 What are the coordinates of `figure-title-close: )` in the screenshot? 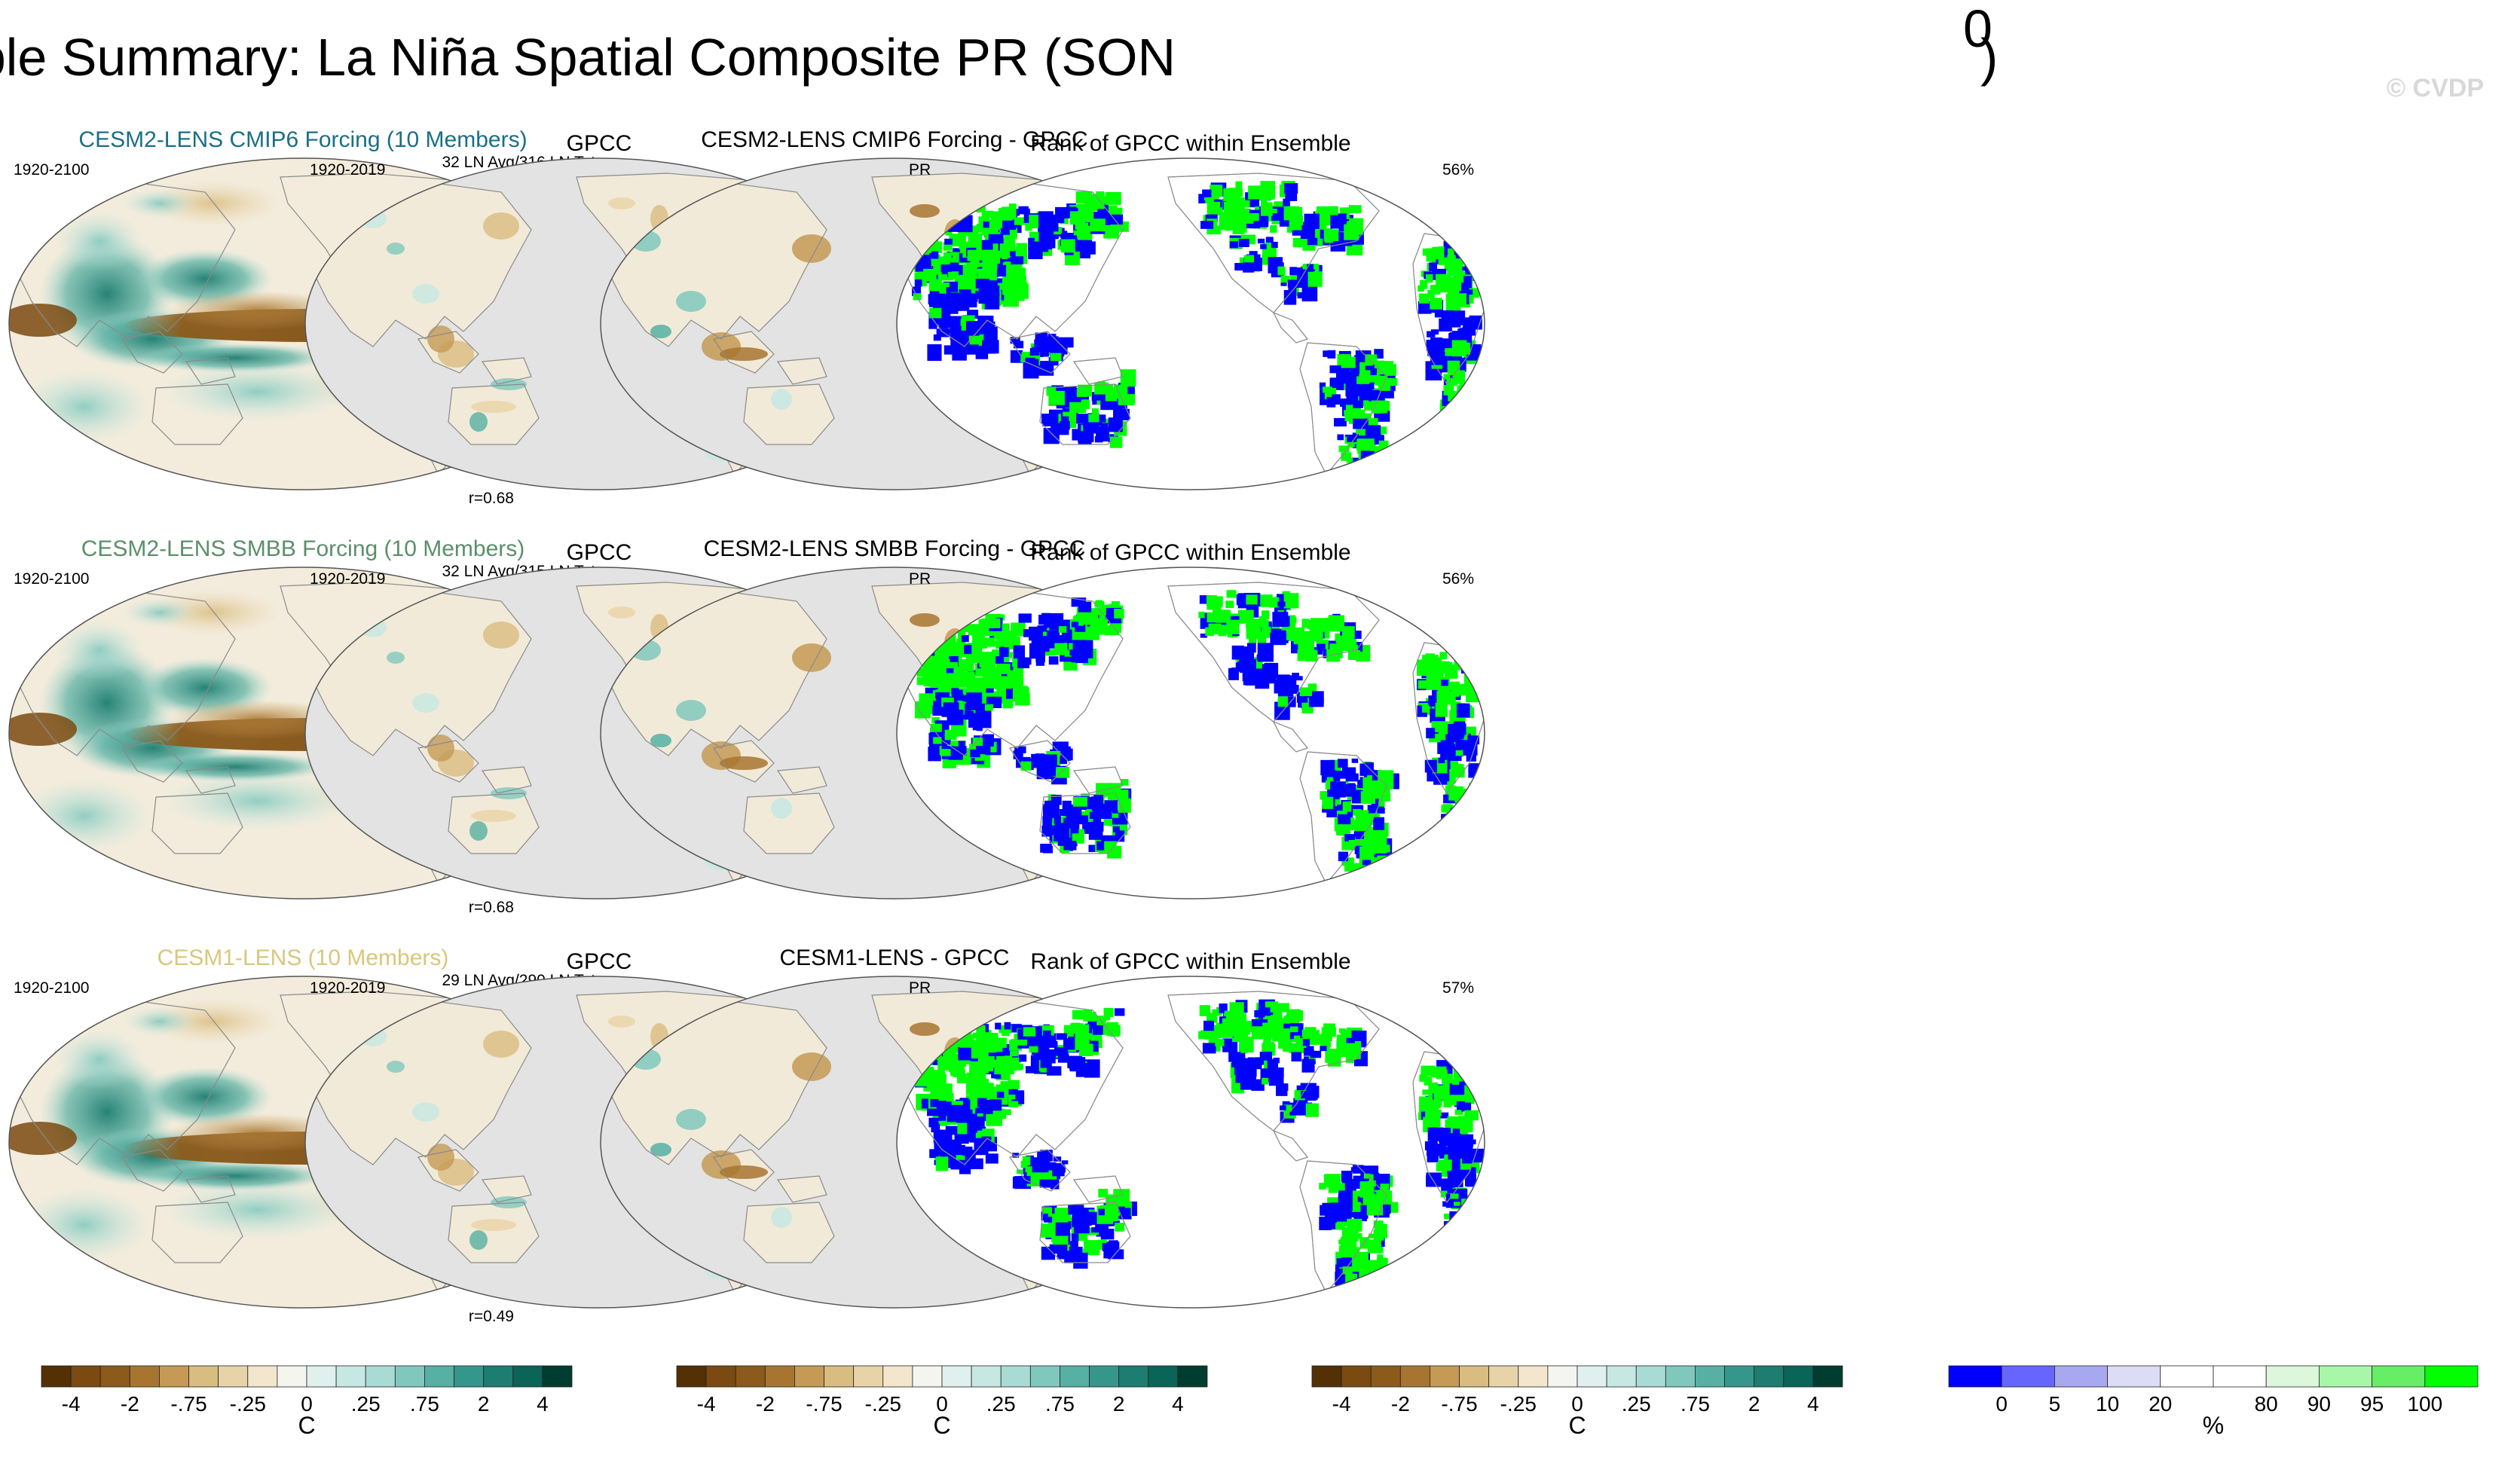 It's located at (1989, 57).